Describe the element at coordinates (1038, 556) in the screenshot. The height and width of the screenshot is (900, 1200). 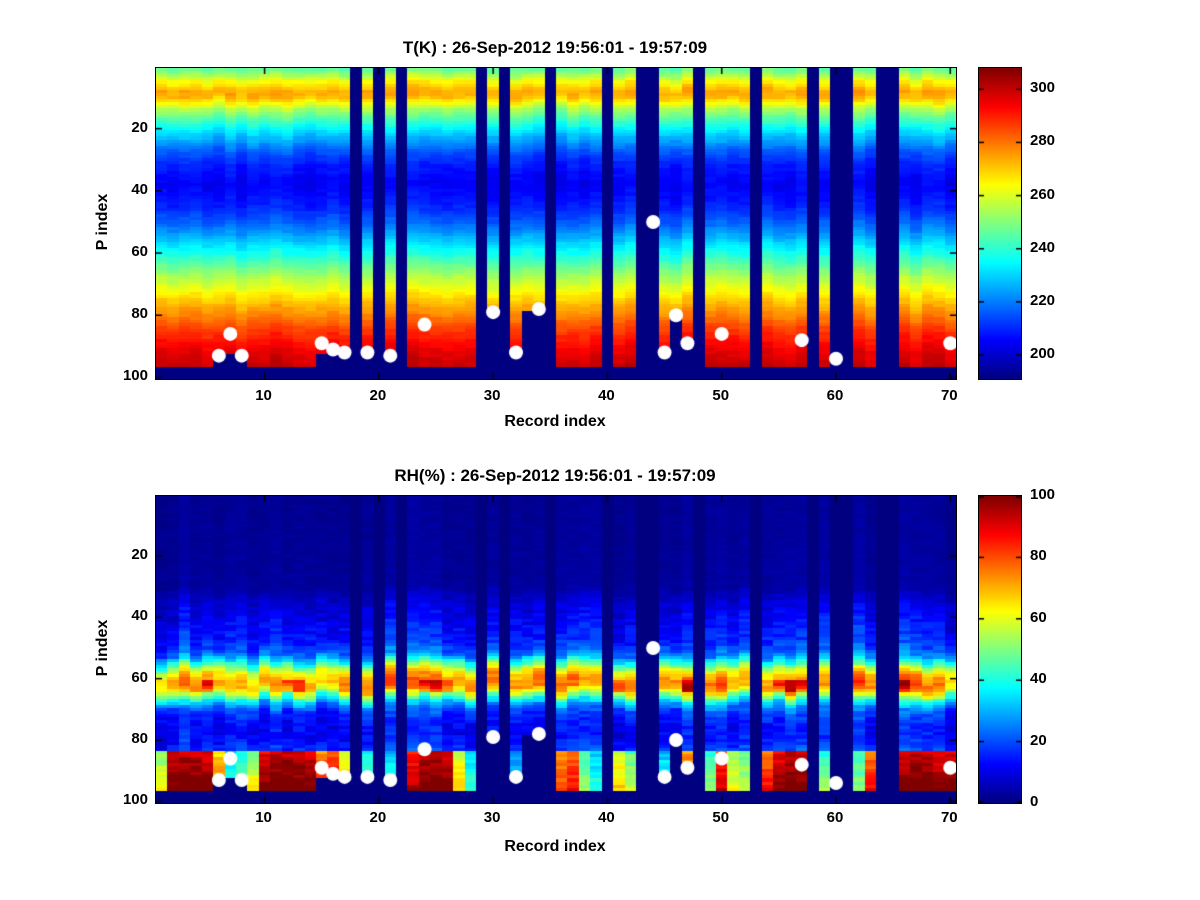
I see `colorbar-tick-label: 80` at that location.